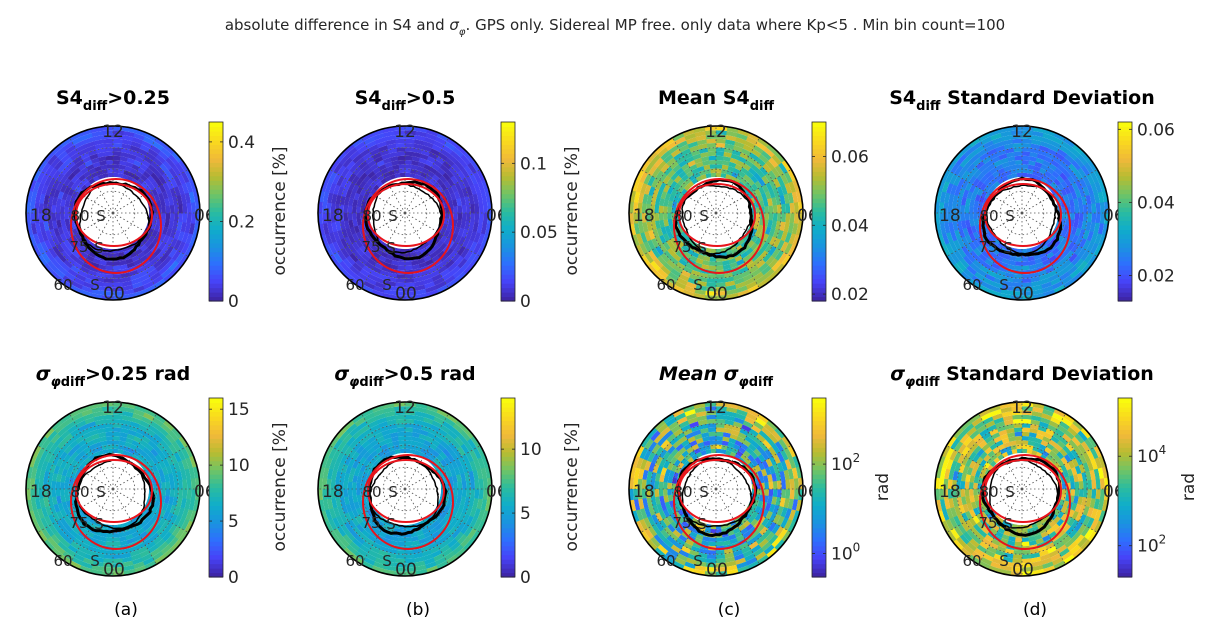 This screenshot has width=1231, height=628. I want to click on panel-title: Mean σφdiff, so click(716, 376).